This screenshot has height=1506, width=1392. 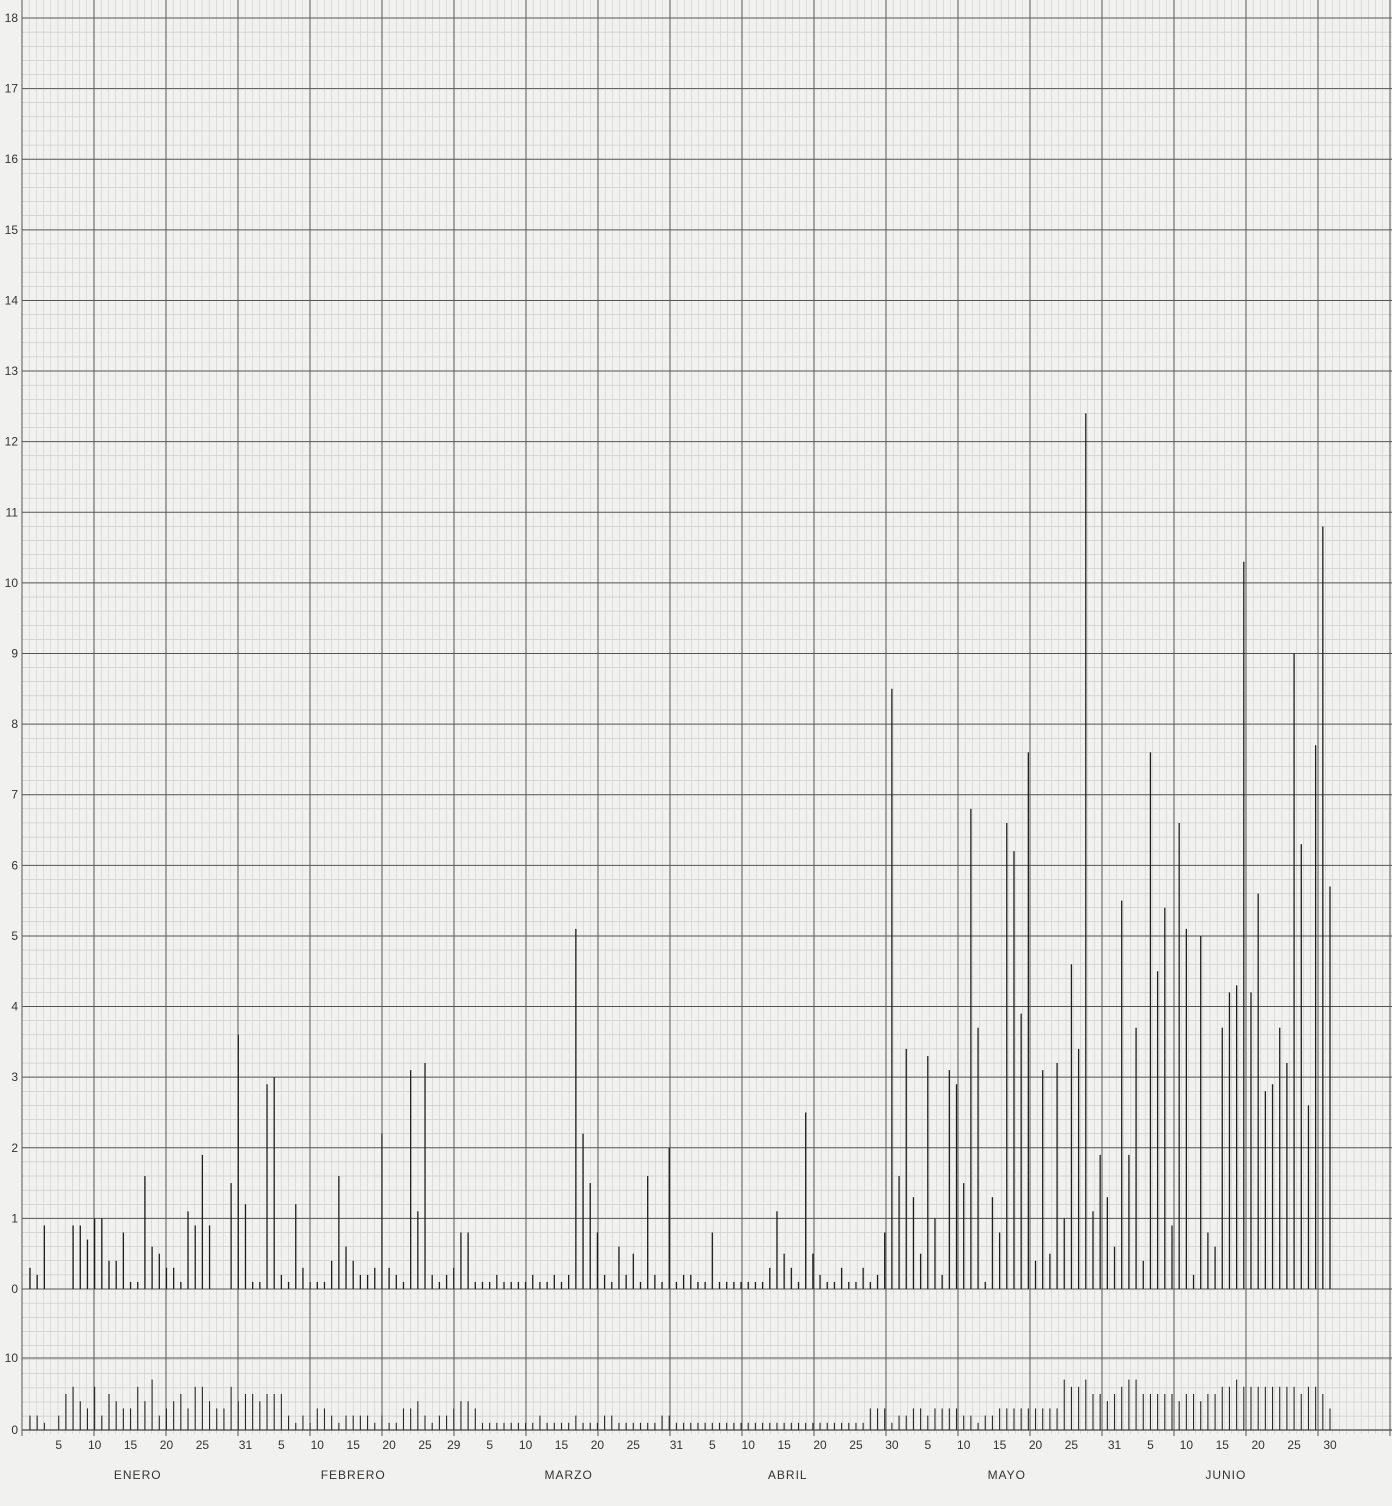 I want to click on y-tick-label: 13, so click(x=12, y=371).